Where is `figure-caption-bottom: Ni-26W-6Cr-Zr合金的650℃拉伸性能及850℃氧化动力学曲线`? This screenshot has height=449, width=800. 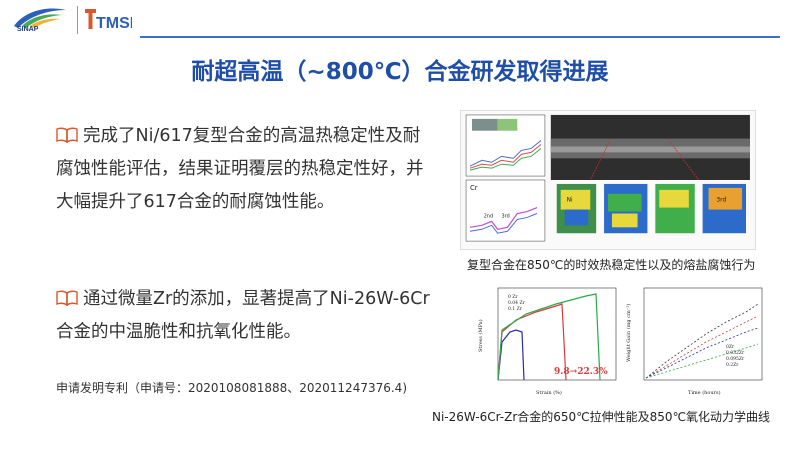
figure-caption-bottom: Ni-26W-6Cr-Zr合金的650℃拉伸性能及850℃氧化动力学曲线 is located at coordinates (601, 417).